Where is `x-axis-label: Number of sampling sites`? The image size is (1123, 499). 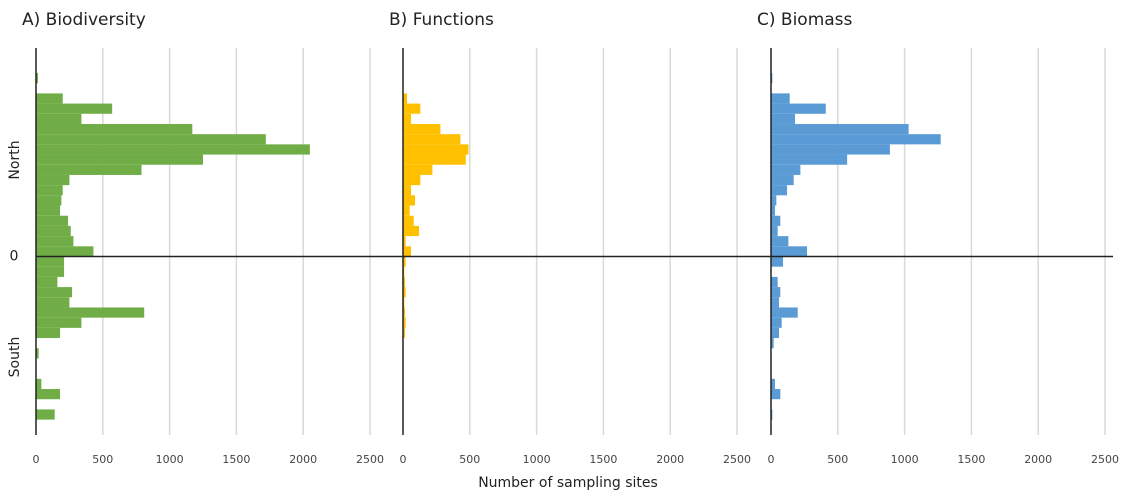 x-axis-label: Number of sampling sites is located at coordinates (568, 483).